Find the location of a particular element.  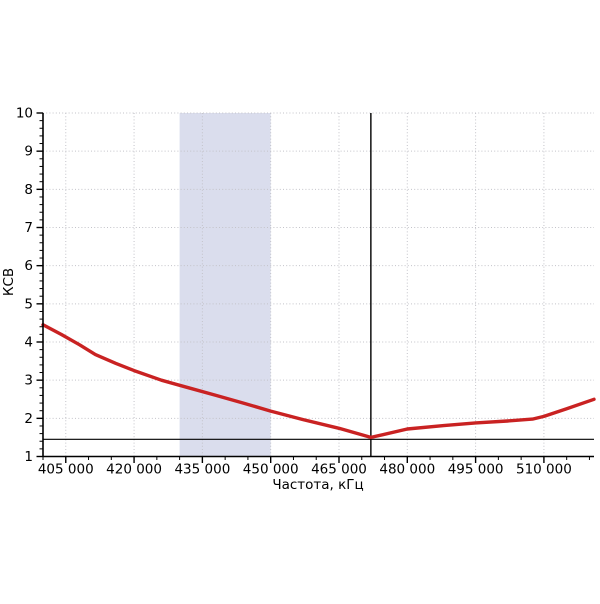

y-tick-label: 5 is located at coordinates (28, 304).